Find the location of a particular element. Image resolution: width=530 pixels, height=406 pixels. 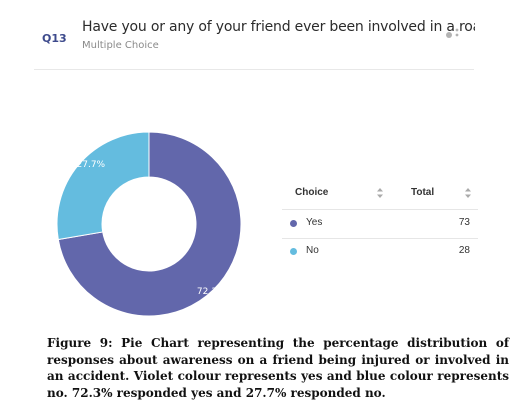

table-row: Yes 73 is located at coordinates (380, 224).